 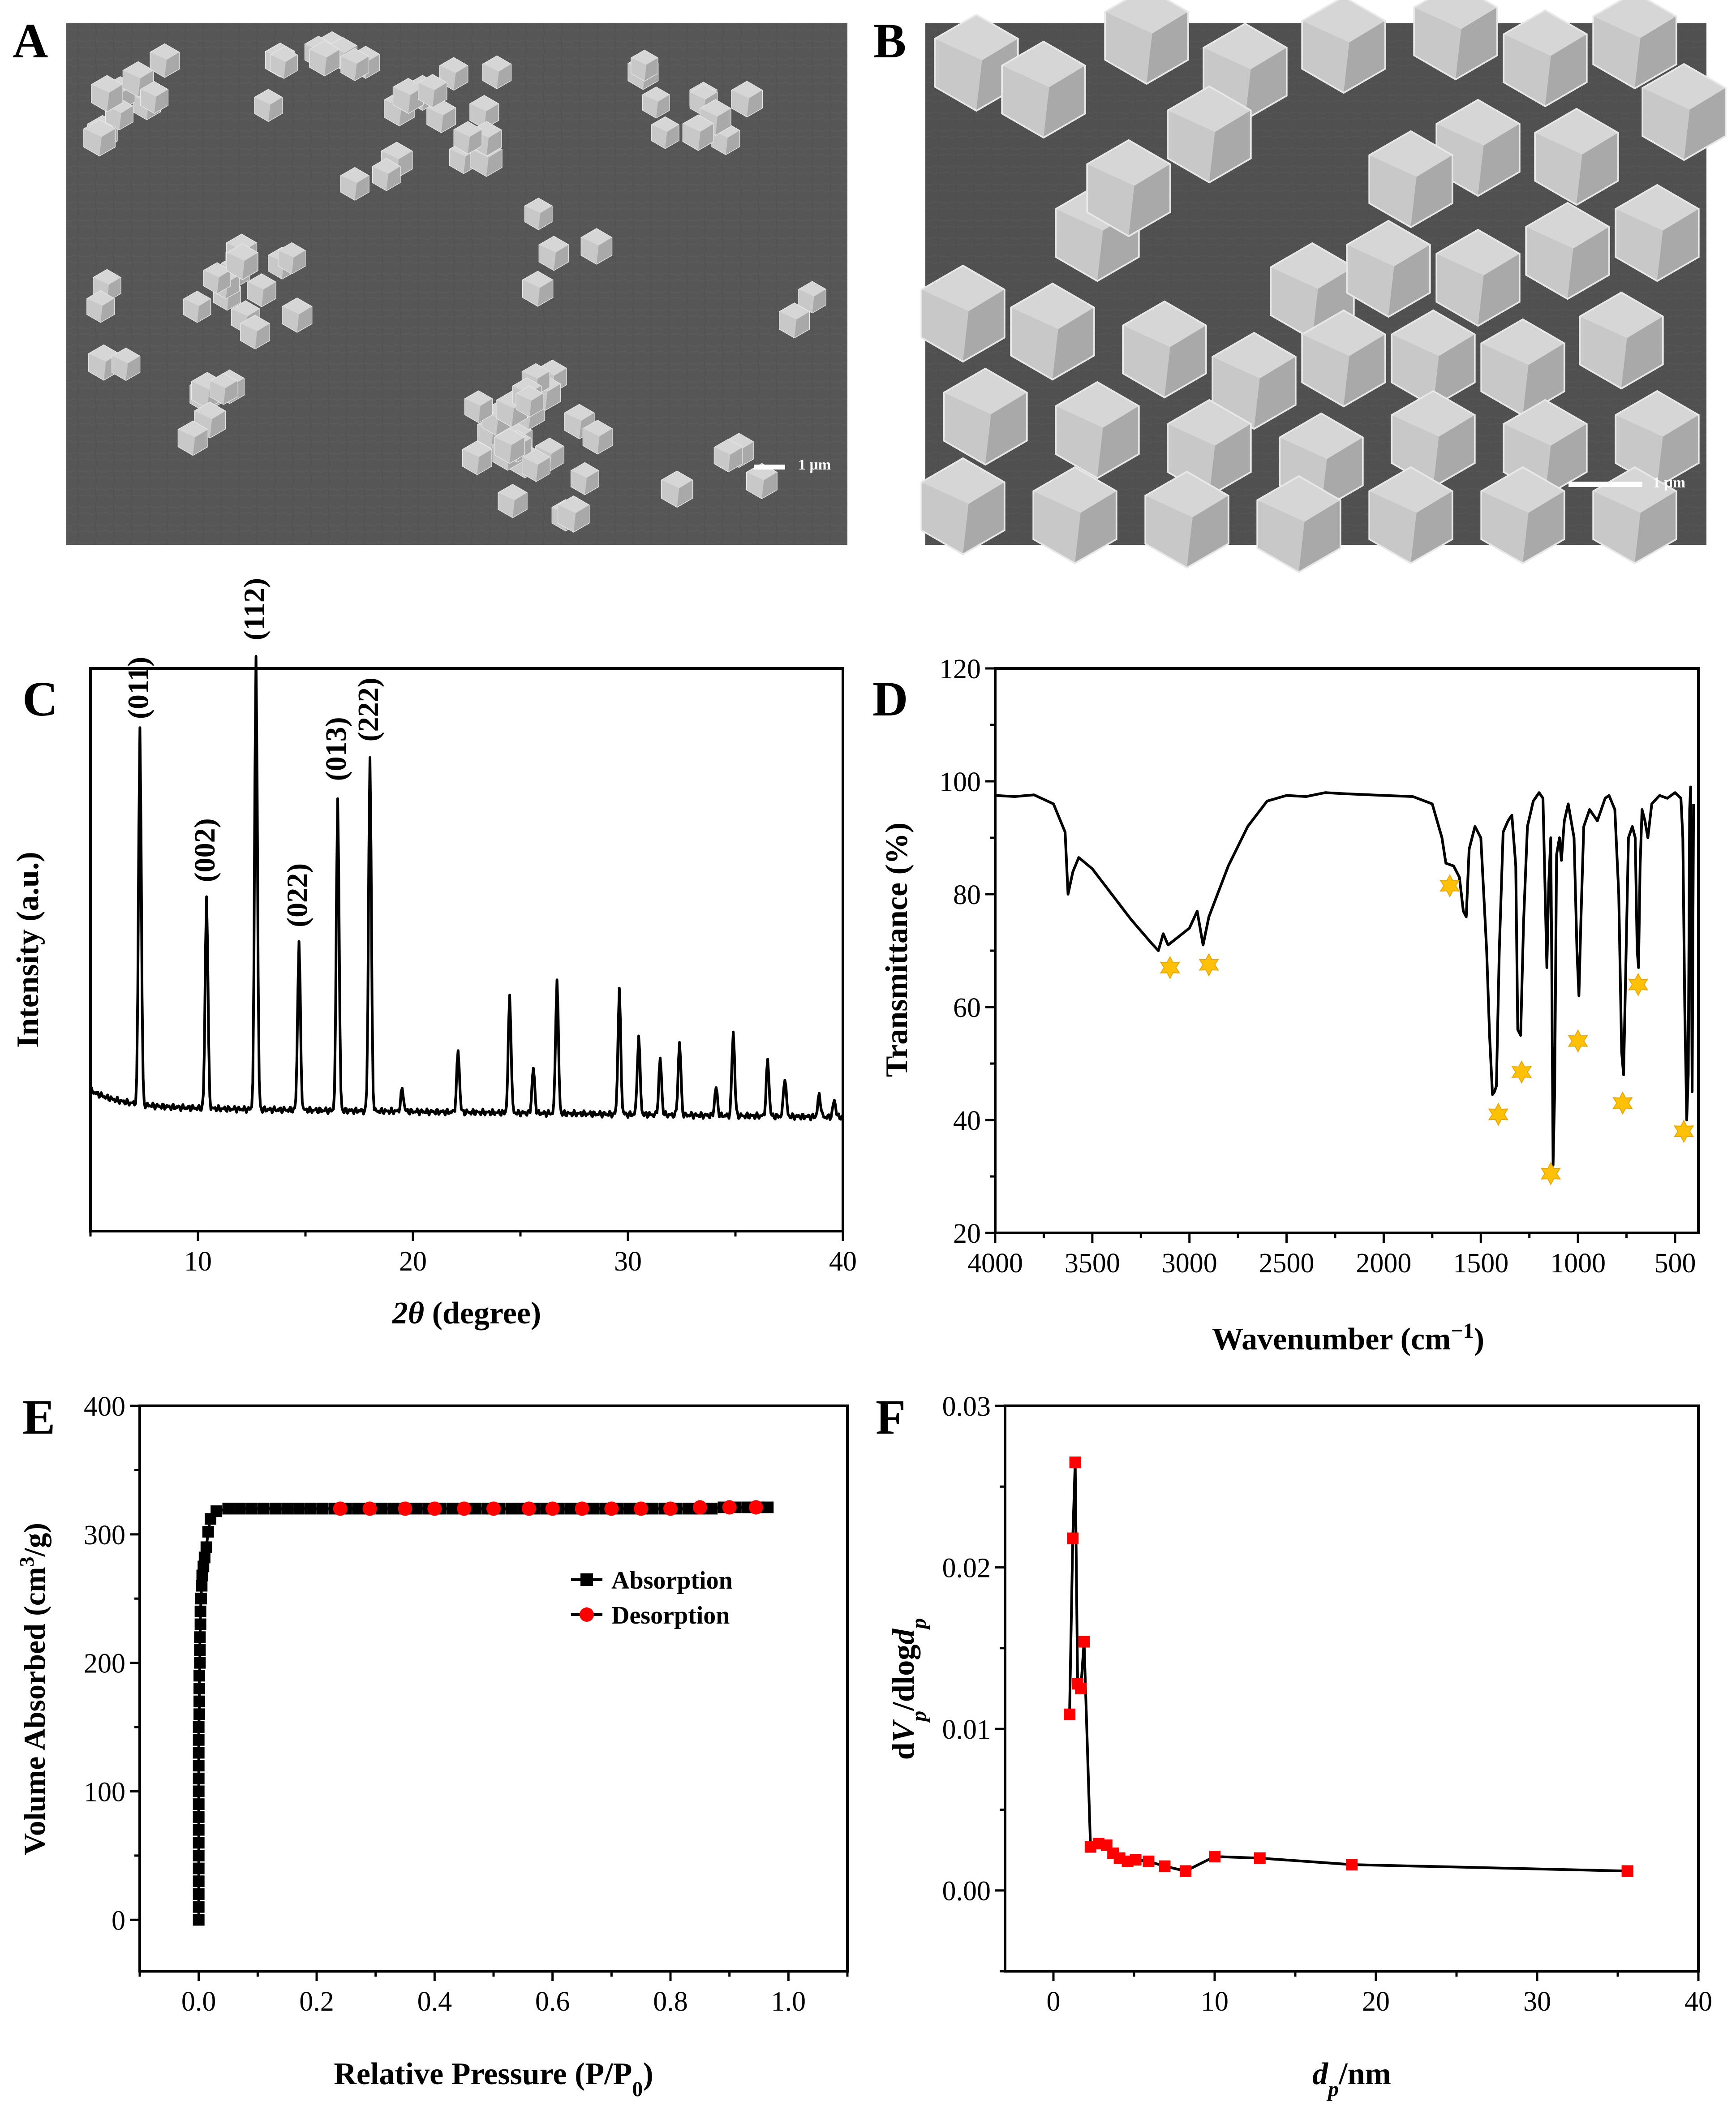 What do you see at coordinates (890, 699) in the screenshot?
I see `panel-d-letter: D` at bounding box center [890, 699].